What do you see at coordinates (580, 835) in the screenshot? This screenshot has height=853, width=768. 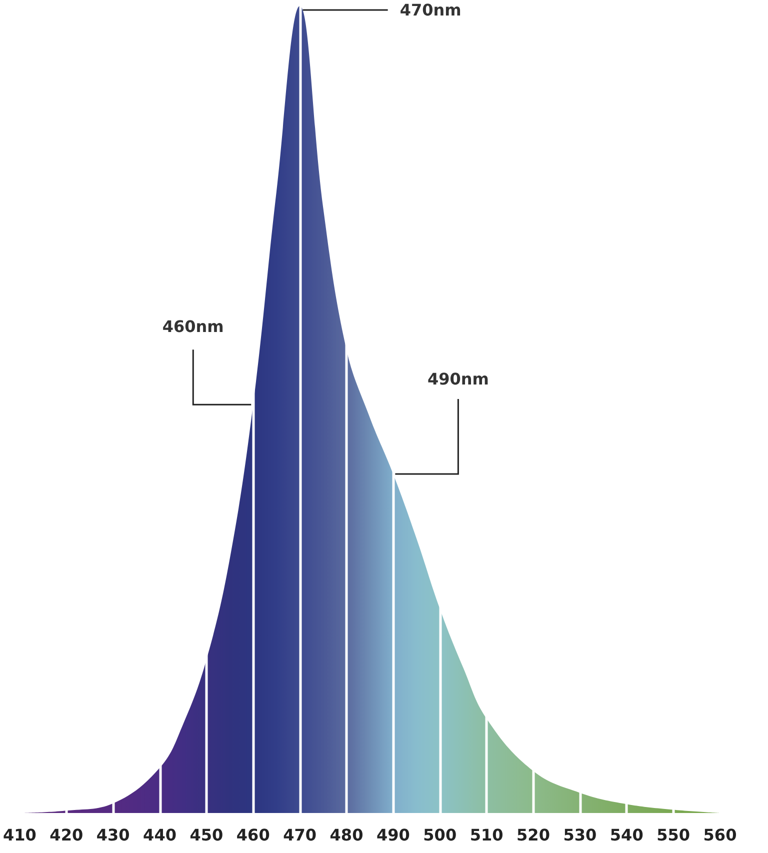 I see `x-tick-label: 530` at bounding box center [580, 835].